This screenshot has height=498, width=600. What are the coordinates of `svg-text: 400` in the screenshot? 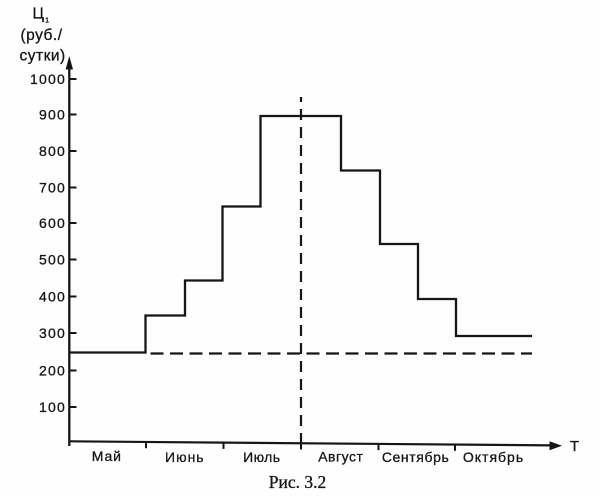 It's located at (52, 297).